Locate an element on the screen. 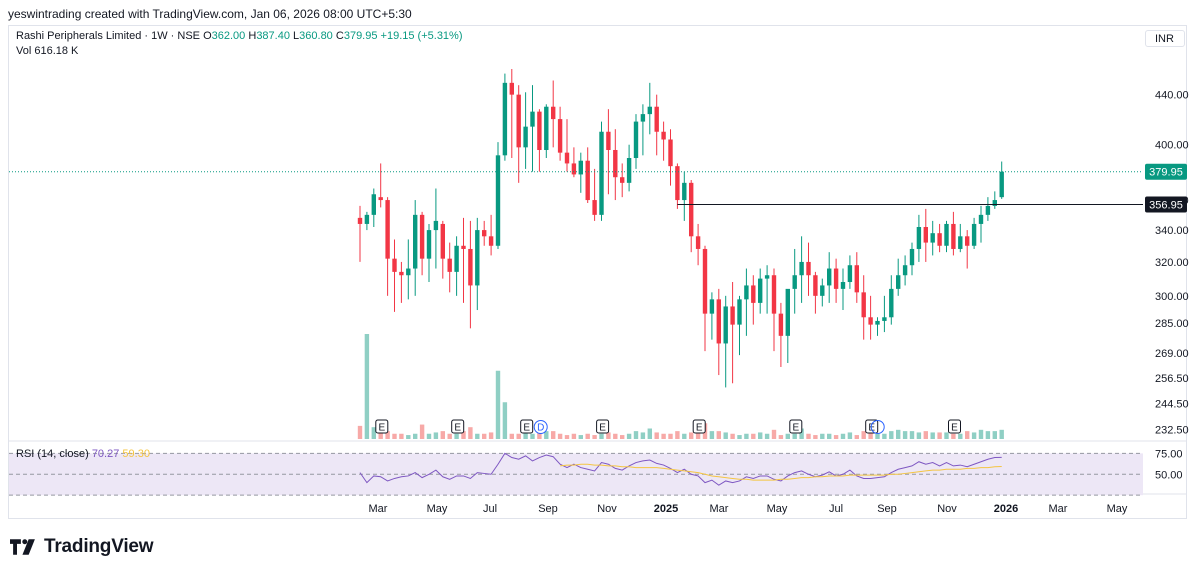  dividend-marker is located at coordinates (877, 427).